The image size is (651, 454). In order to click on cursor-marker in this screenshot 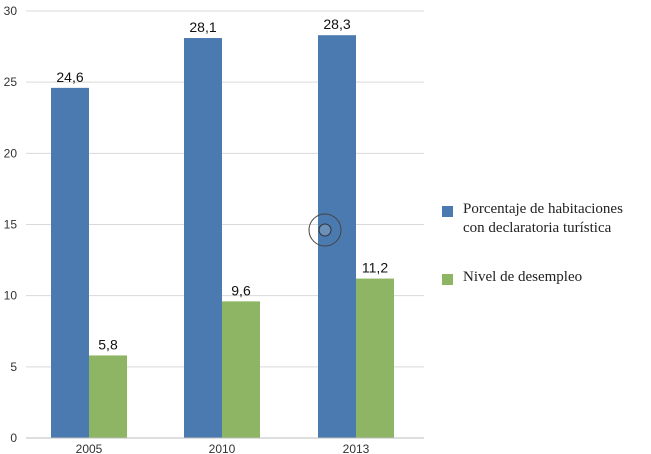, I will do `click(325, 230)`.